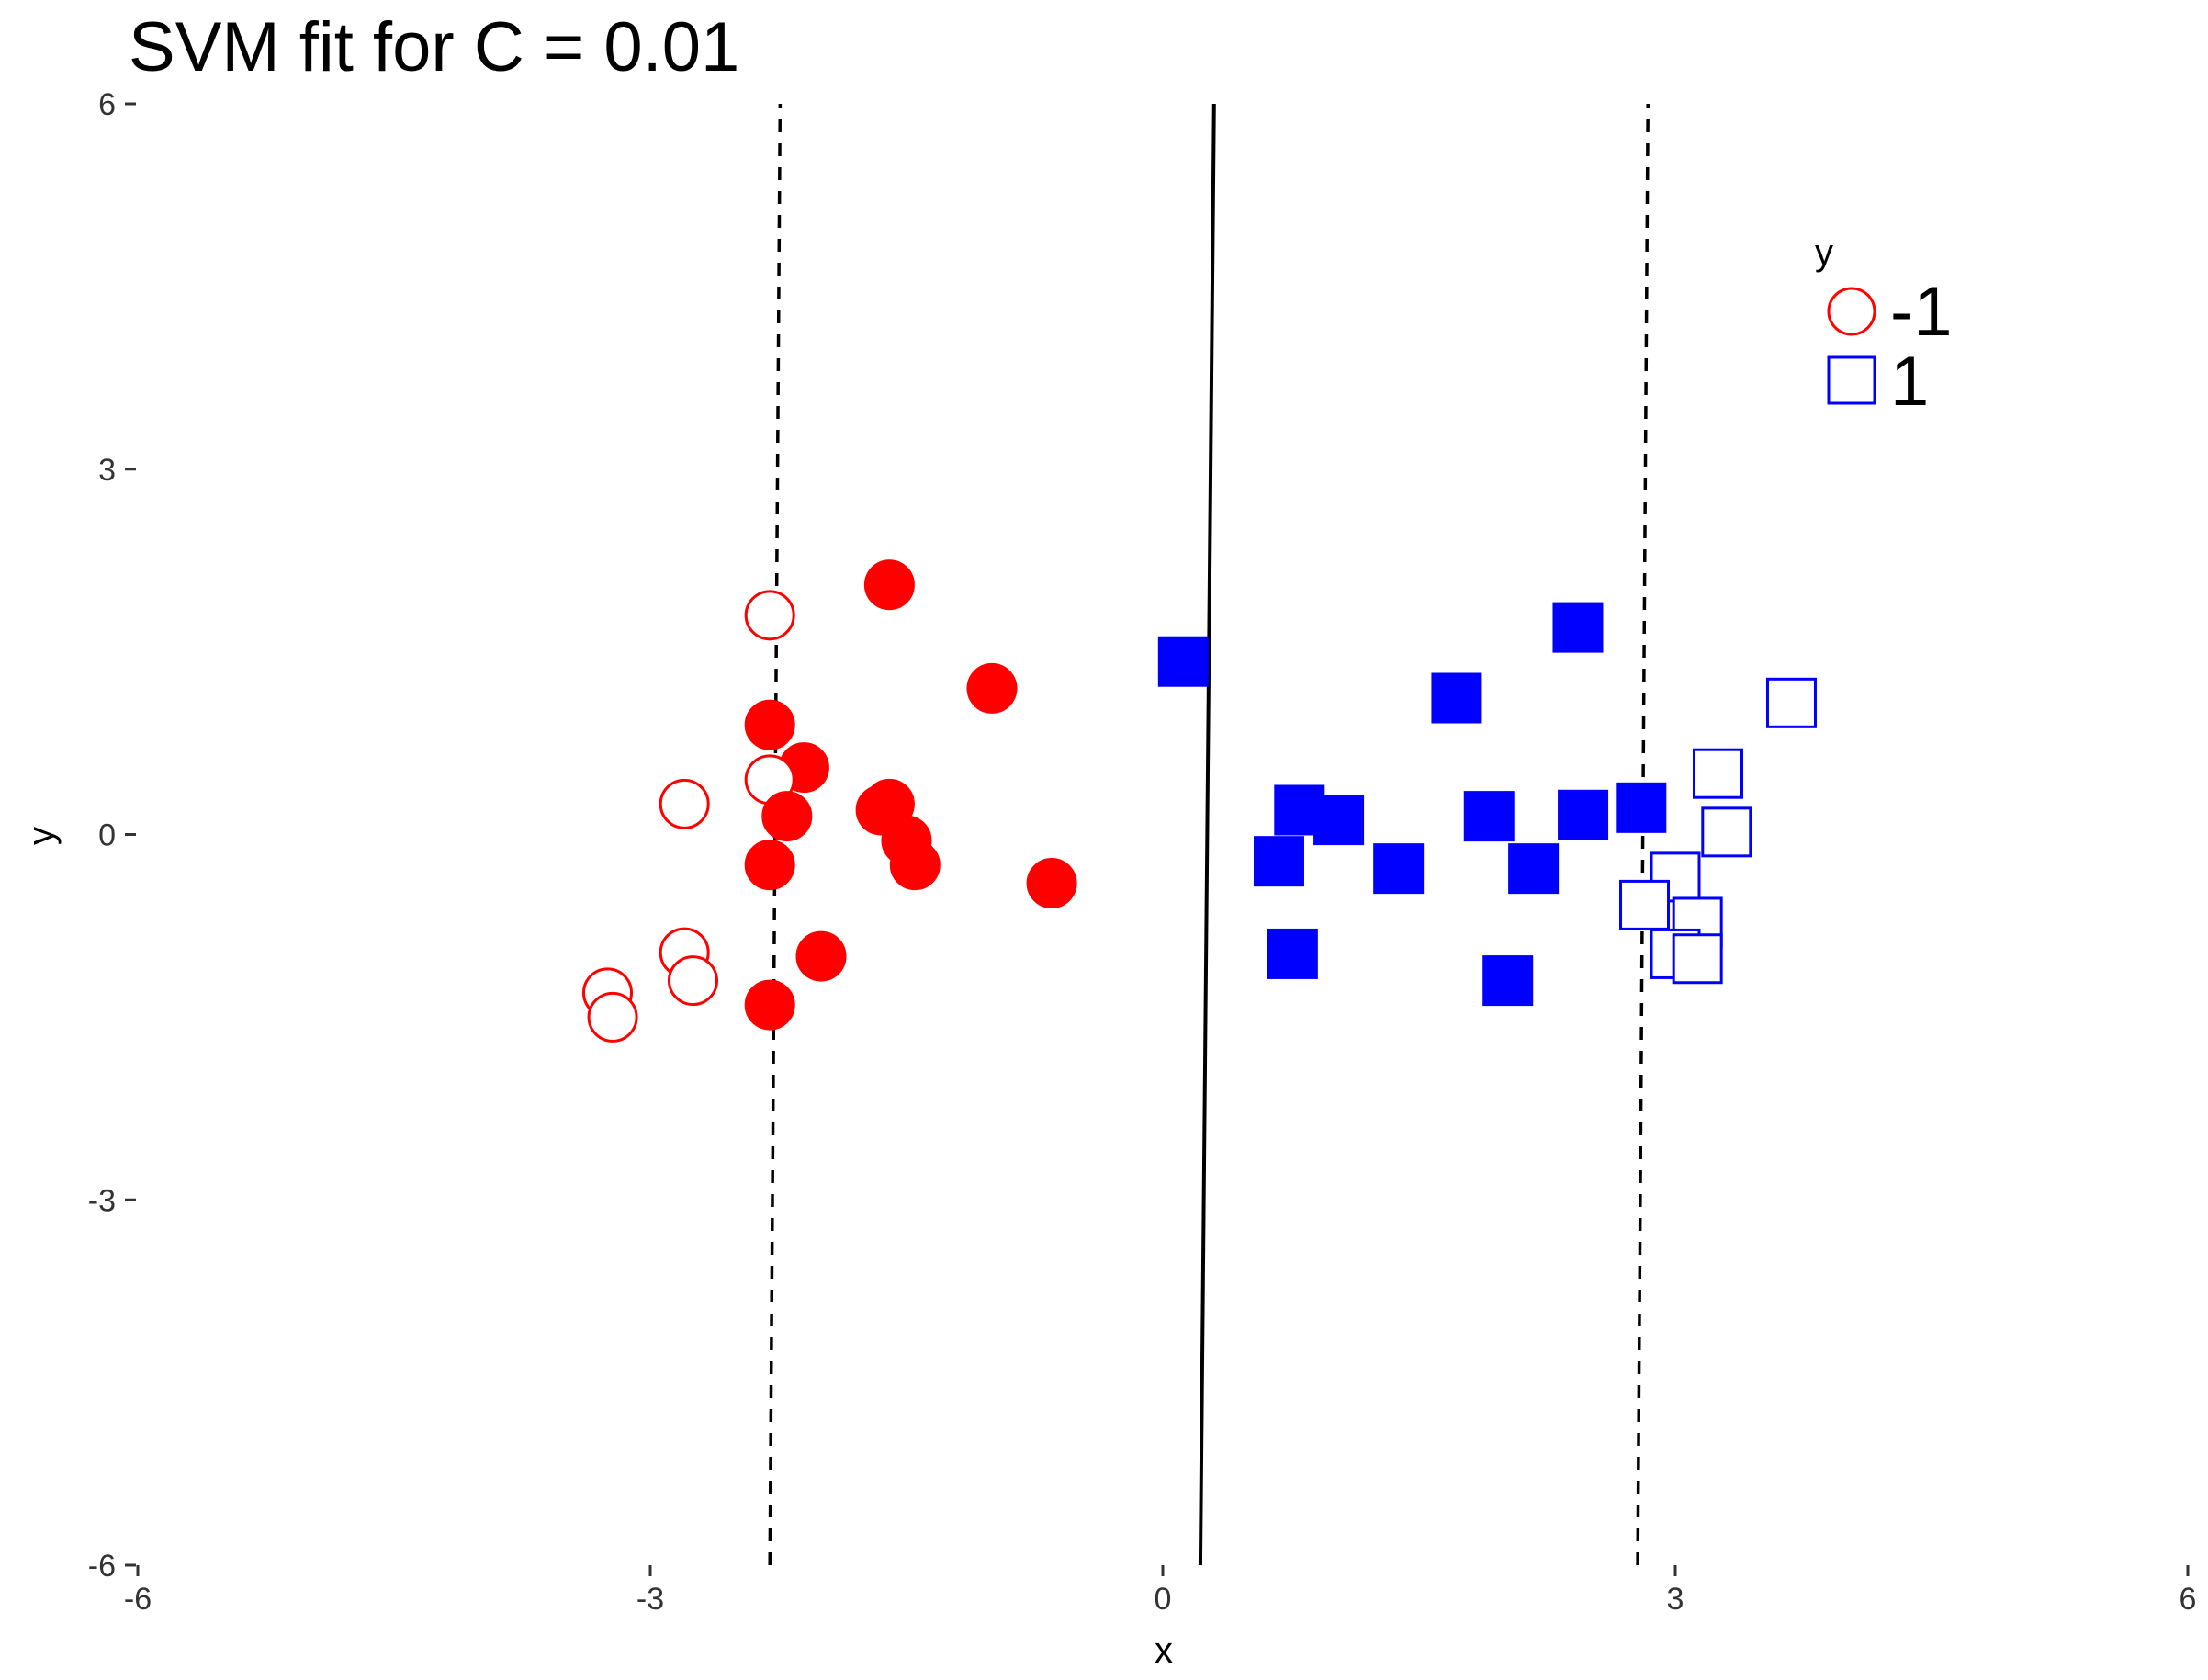 This screenshot has height=1680, width=2208. Describe the element at coordinates (1163, 1599) in the screenshot. I see `x-tick-label: 0` at that location.